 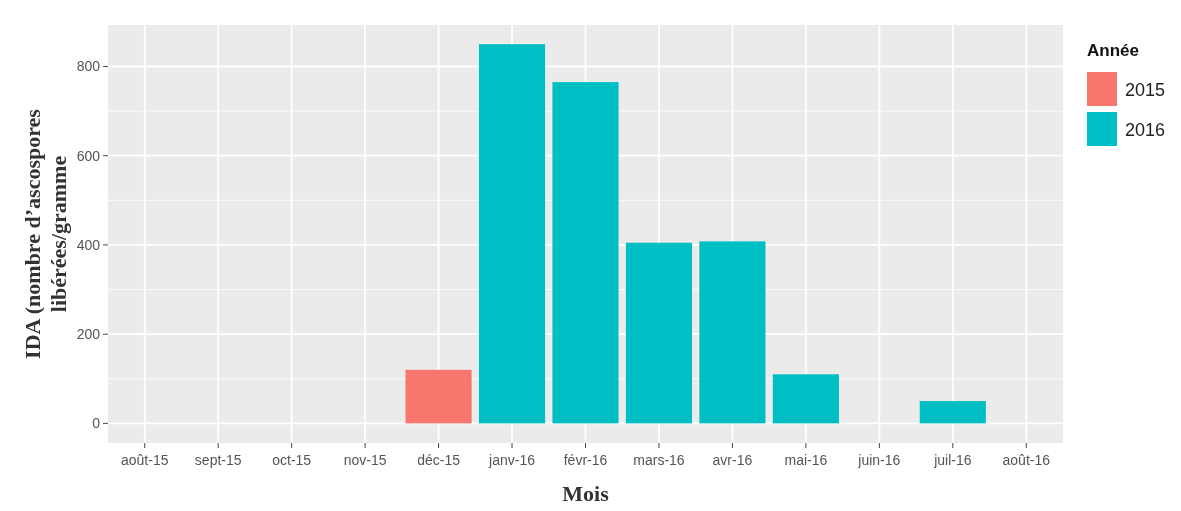 I want to click on x-tick-label: juil-16, so click(x=952, y=460).